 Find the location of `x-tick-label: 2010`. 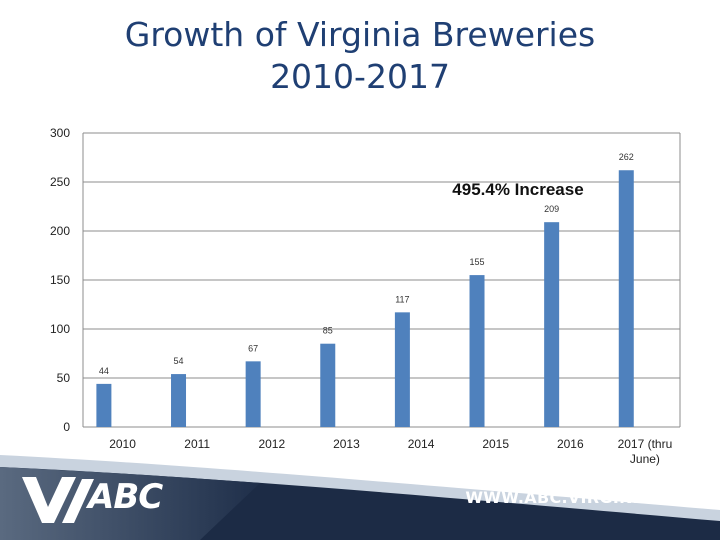

x-tick-label: 2010 is located at coordinates (122, 444).